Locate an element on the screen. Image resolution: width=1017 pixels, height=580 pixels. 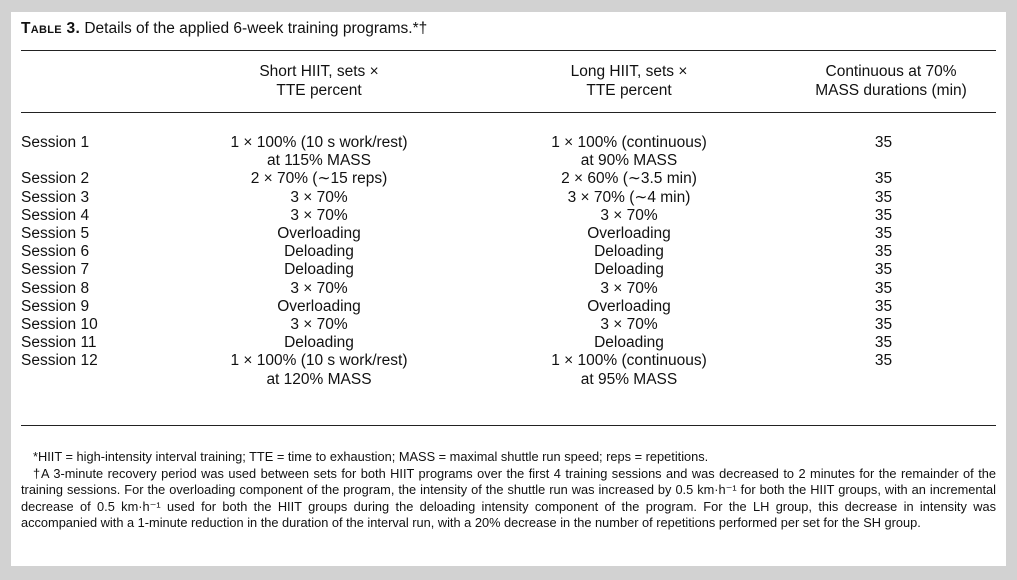
short-hiit-cell-line: 2 × 70% (∼15 reps) is located at coordinates (319, 179).